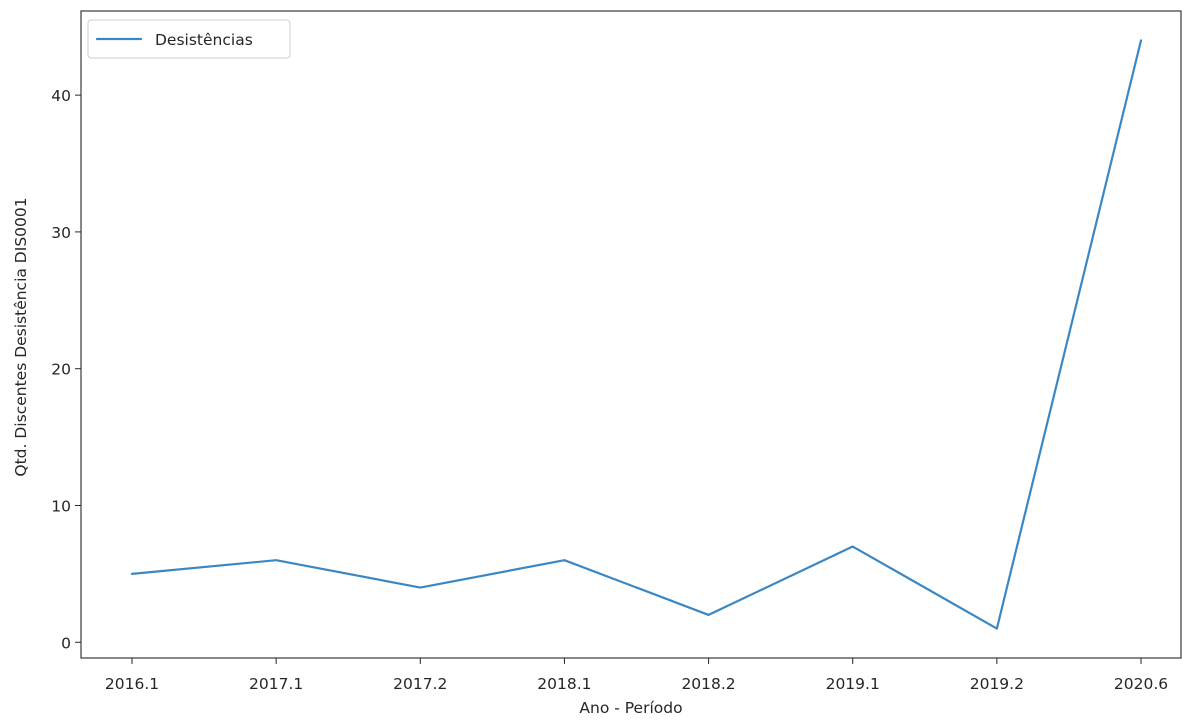  I want to click on legend: Desistências, so click(189, 39).